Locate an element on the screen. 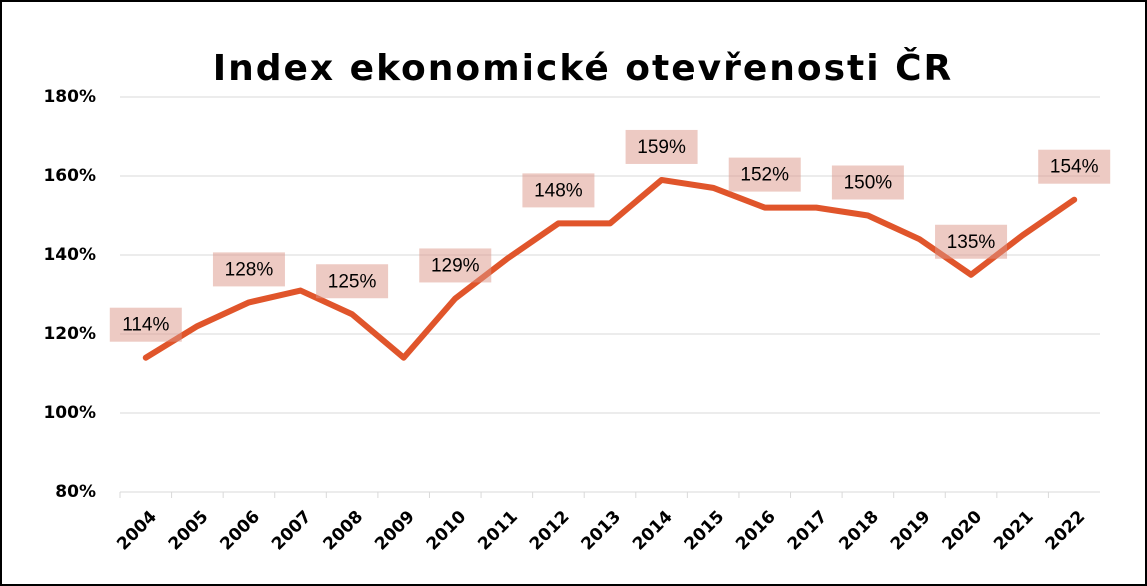  data-label: 129% is located at coordinates (455, 265).